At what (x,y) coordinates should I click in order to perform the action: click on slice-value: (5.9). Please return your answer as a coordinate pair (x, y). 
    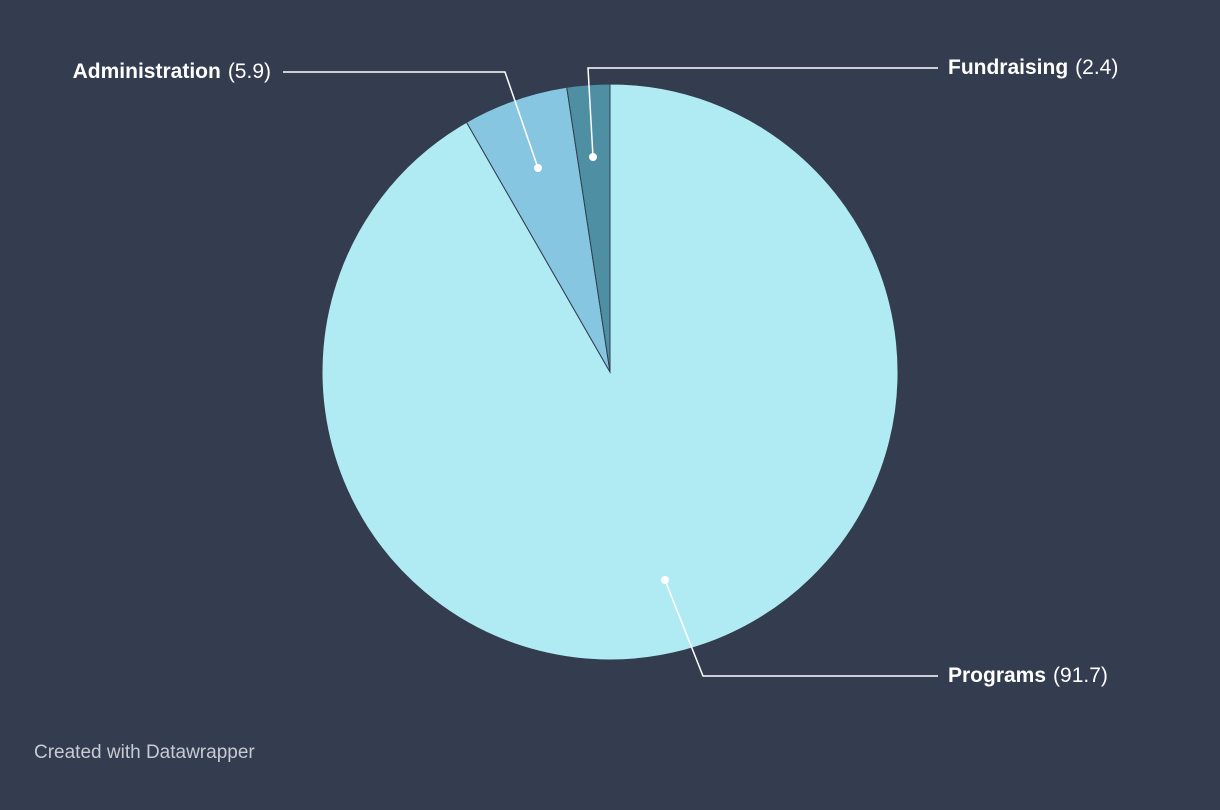
    Looking at the image, I should click on (249, 71).